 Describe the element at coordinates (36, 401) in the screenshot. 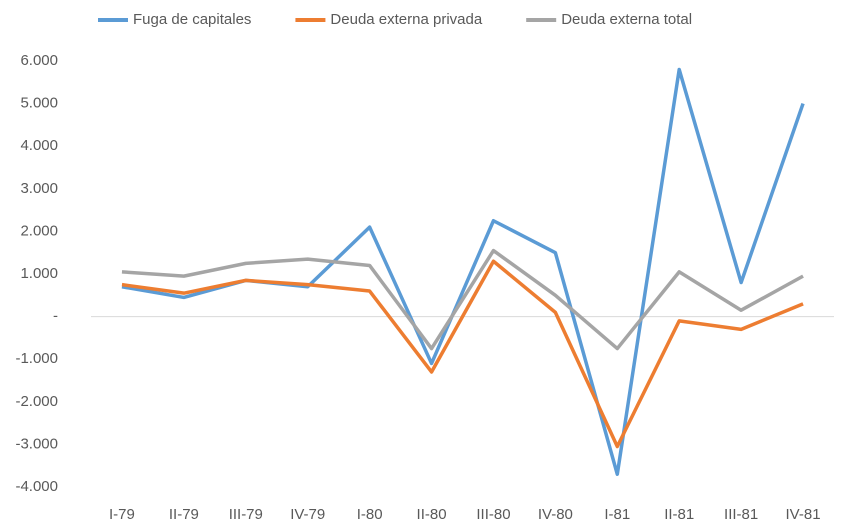

I see `y-tick-label: -2.000` at that location.